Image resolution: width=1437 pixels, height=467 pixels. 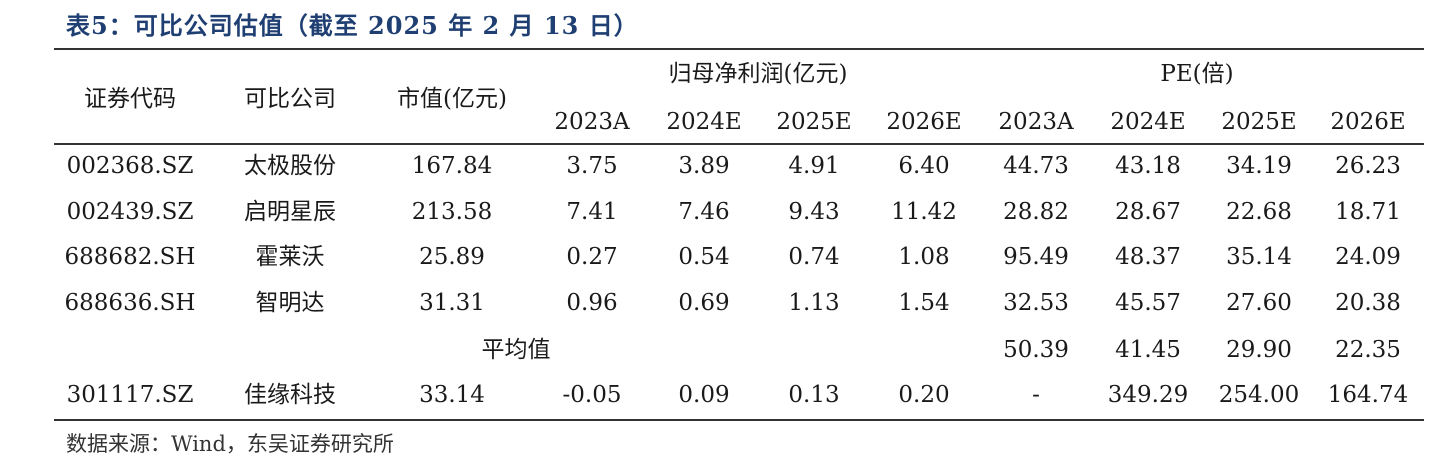 What do you see at coordinates (1148, 257) in the screenshot?
I see `row-pe: 48.37` at bounding box center [1148, 257].